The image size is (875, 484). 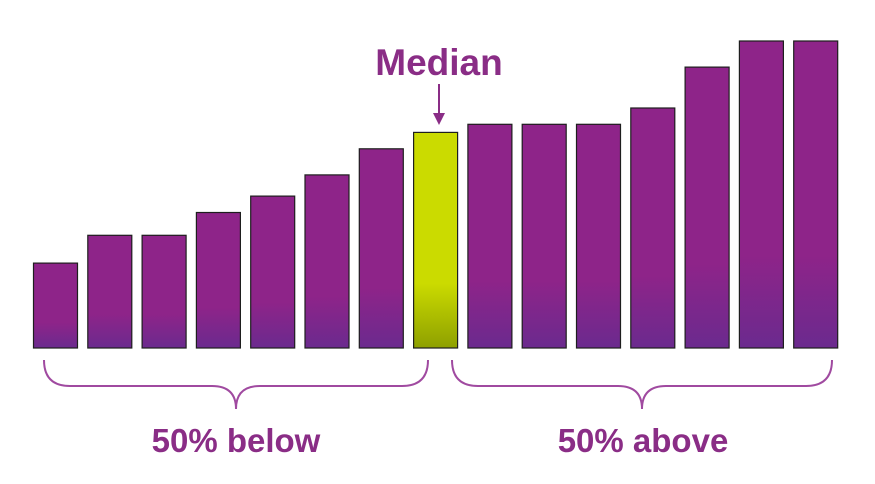 What do you see at coordinates (236, 440) in the screenshot?
I see `below-label: 50% below` at bounding box center [236, 440].